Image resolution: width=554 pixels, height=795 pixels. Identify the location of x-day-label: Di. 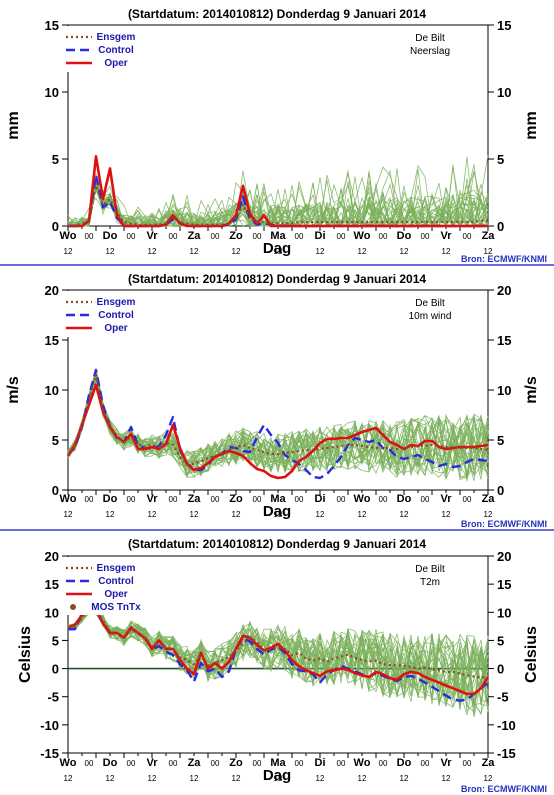
(320, 763).